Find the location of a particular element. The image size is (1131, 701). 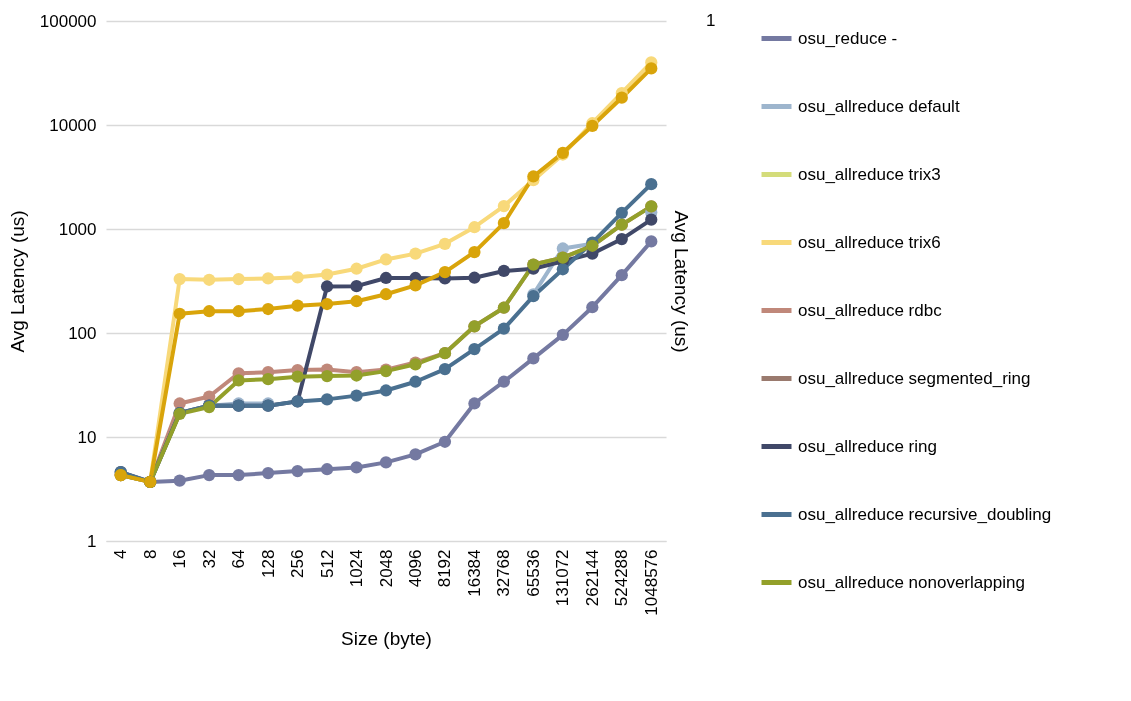

x-tick-label: 2048 is located at coordinates (386, 568).